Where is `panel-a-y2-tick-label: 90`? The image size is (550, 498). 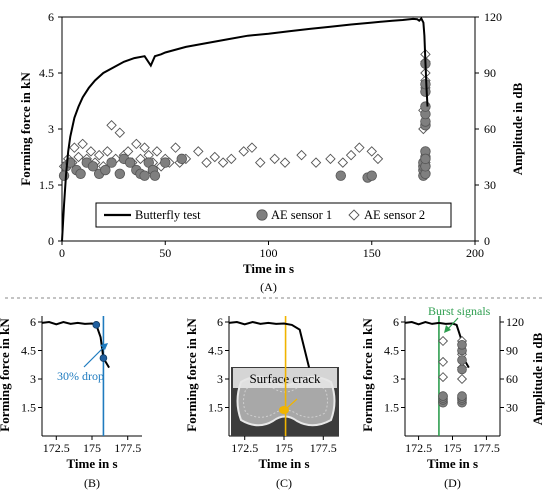
panel-a-y2-tick-label: 90 is located at coordinates (490, 73).